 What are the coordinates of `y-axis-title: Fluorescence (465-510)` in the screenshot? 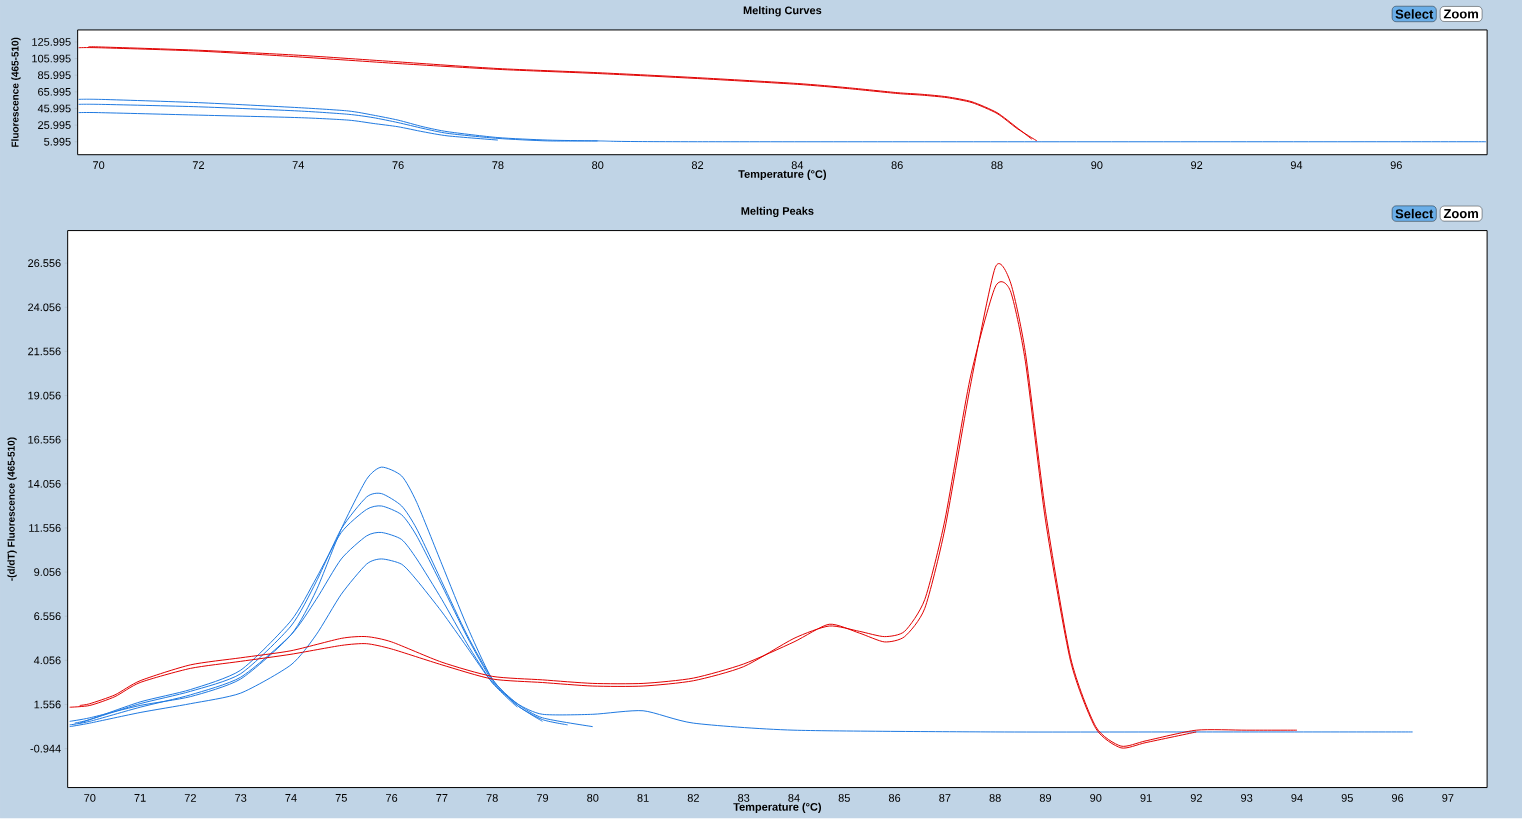 It's located at (16, 92).